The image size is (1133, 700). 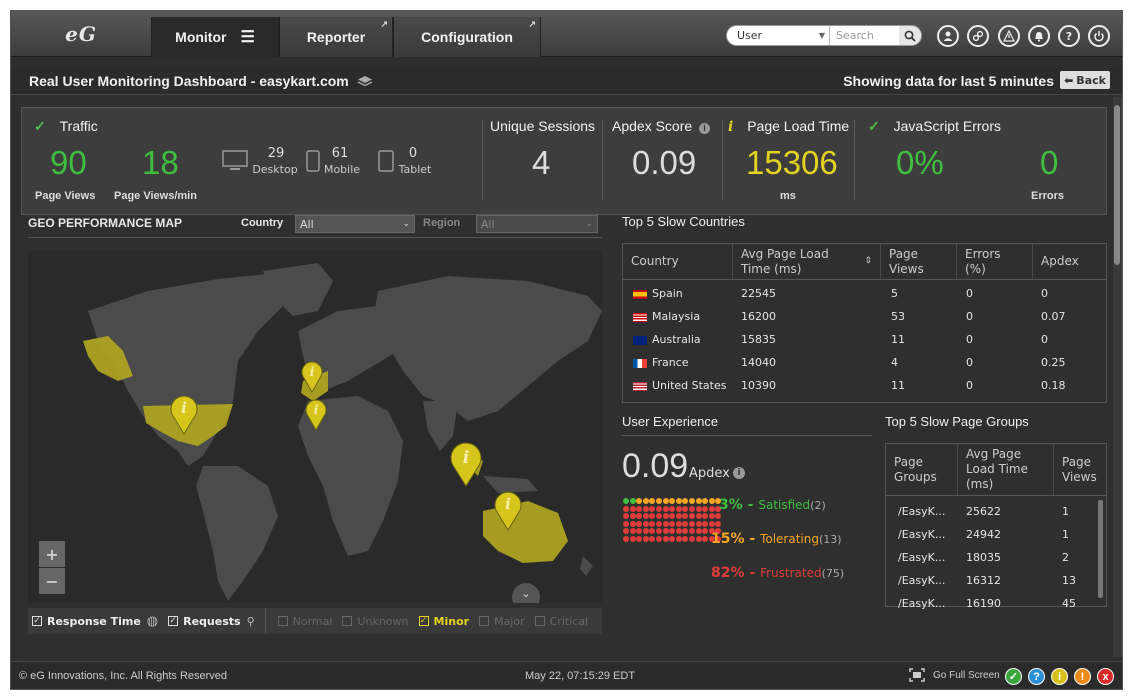 What do you see at coordinates (184, 408) in the screenshot?
I see `marker-glyph: i` at bounding box center [184, 408].